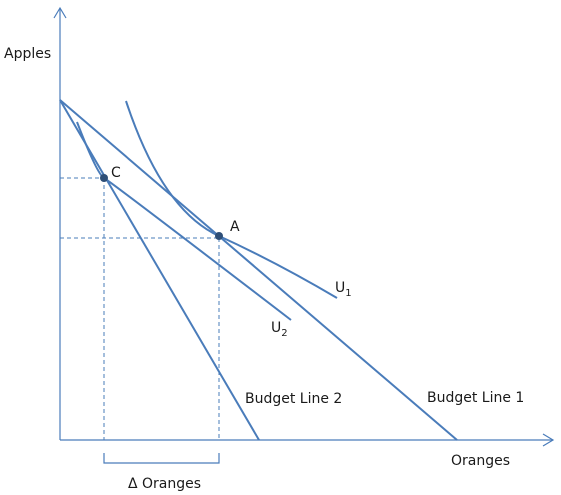  What do you see at coordinates (480, 461) in the screenshot?
I see `x-axis-label: Oranges` at bounding box center [480, 461].